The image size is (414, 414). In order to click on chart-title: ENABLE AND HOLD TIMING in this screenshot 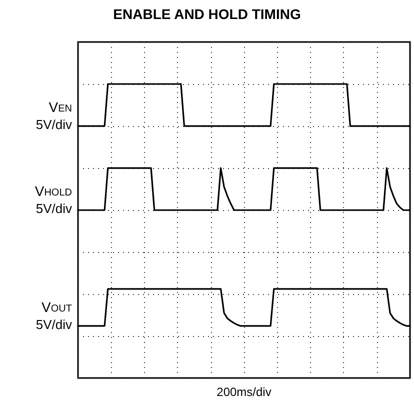, I will do `click(207, 14)`.